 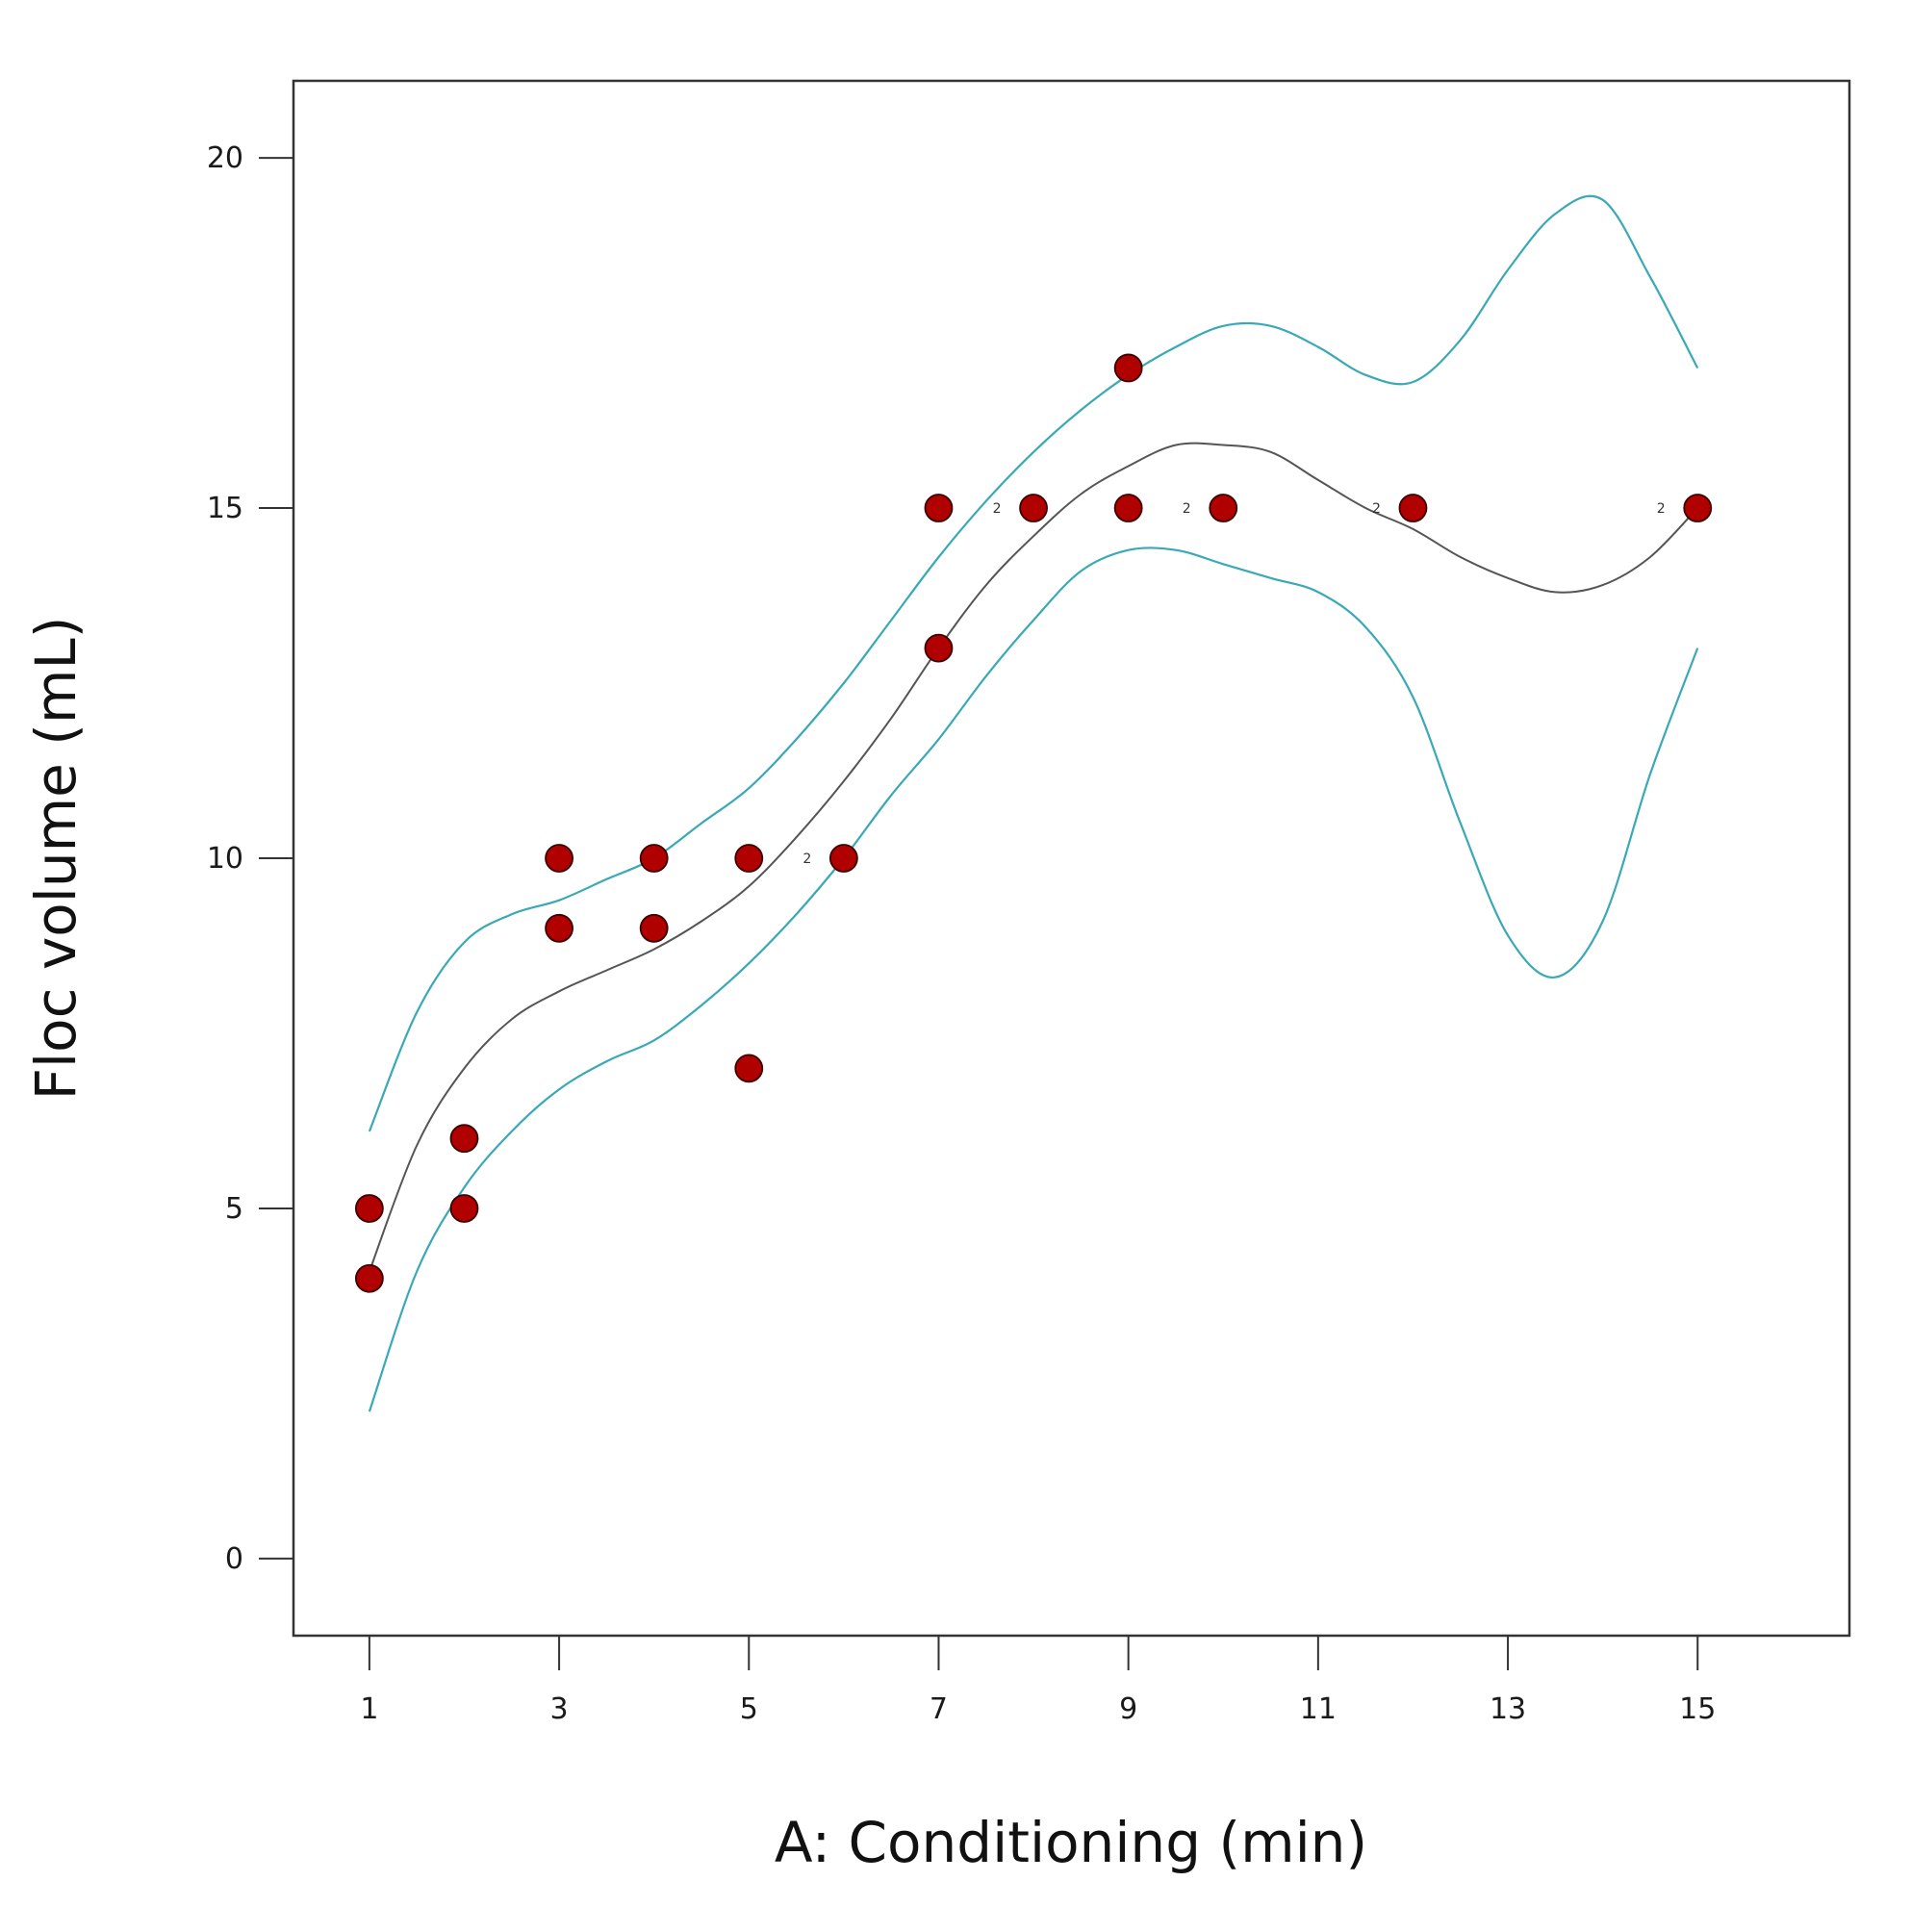 What do you see at coordinates (234, 1209) in the screenshot?
I see `y-tick-label: 5` at bounding box center [234, 1209].